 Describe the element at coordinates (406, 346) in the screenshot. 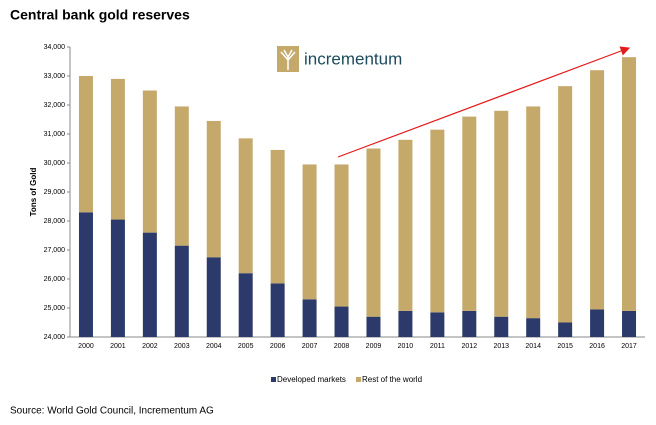

I see `x-tick-label: 2010` at that location.